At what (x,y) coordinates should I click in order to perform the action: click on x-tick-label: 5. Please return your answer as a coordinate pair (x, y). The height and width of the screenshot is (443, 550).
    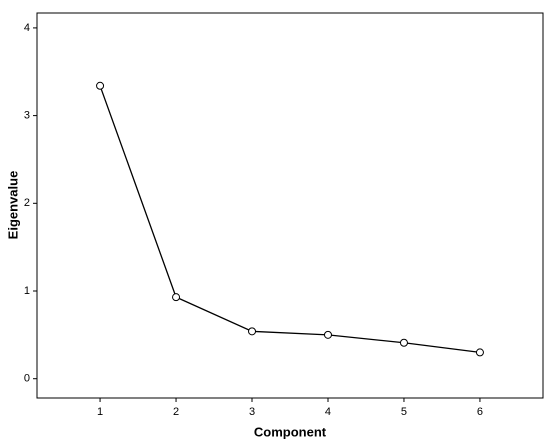
    Looking at the image, I should click on (404, 412).